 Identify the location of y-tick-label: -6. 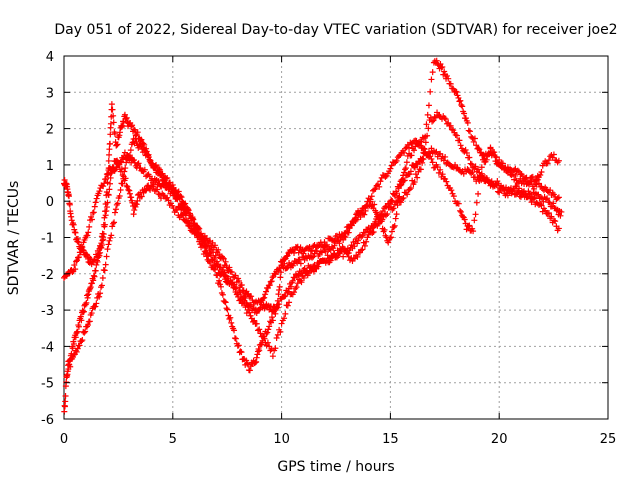
(47, 420).